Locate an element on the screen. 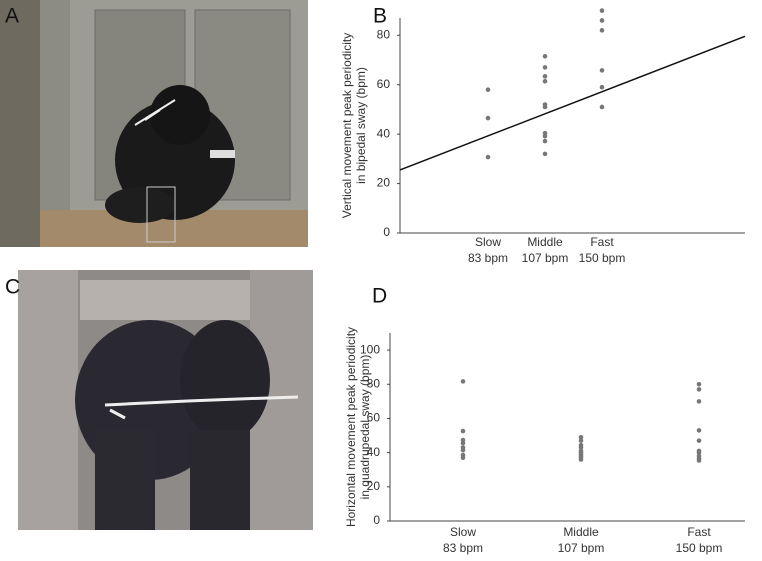  panel-label: C is located at coordinates (12, 287).